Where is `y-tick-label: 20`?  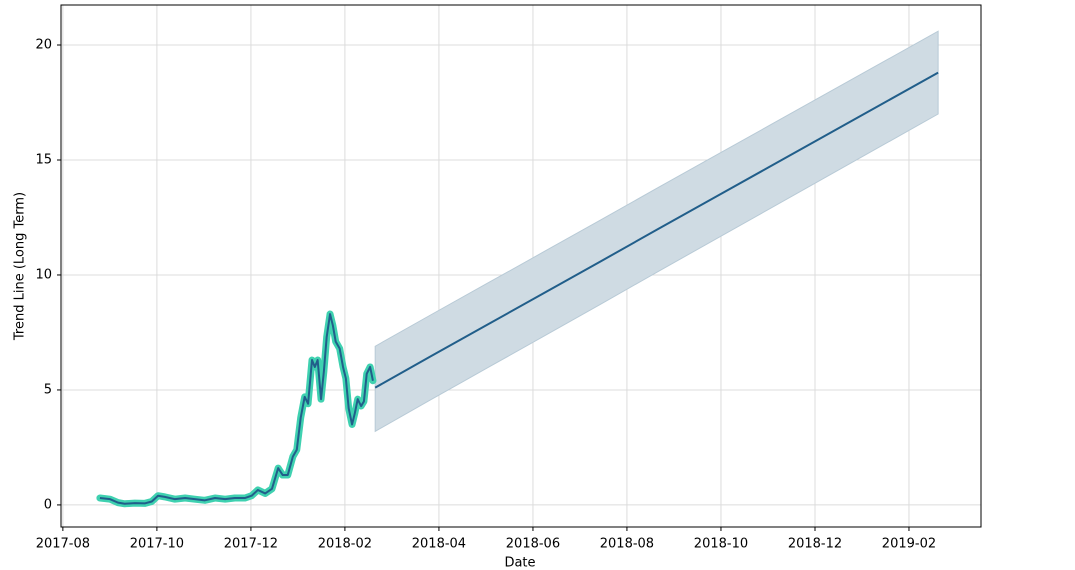 y-tick-label: 20 is located at coordinates (43, 45).